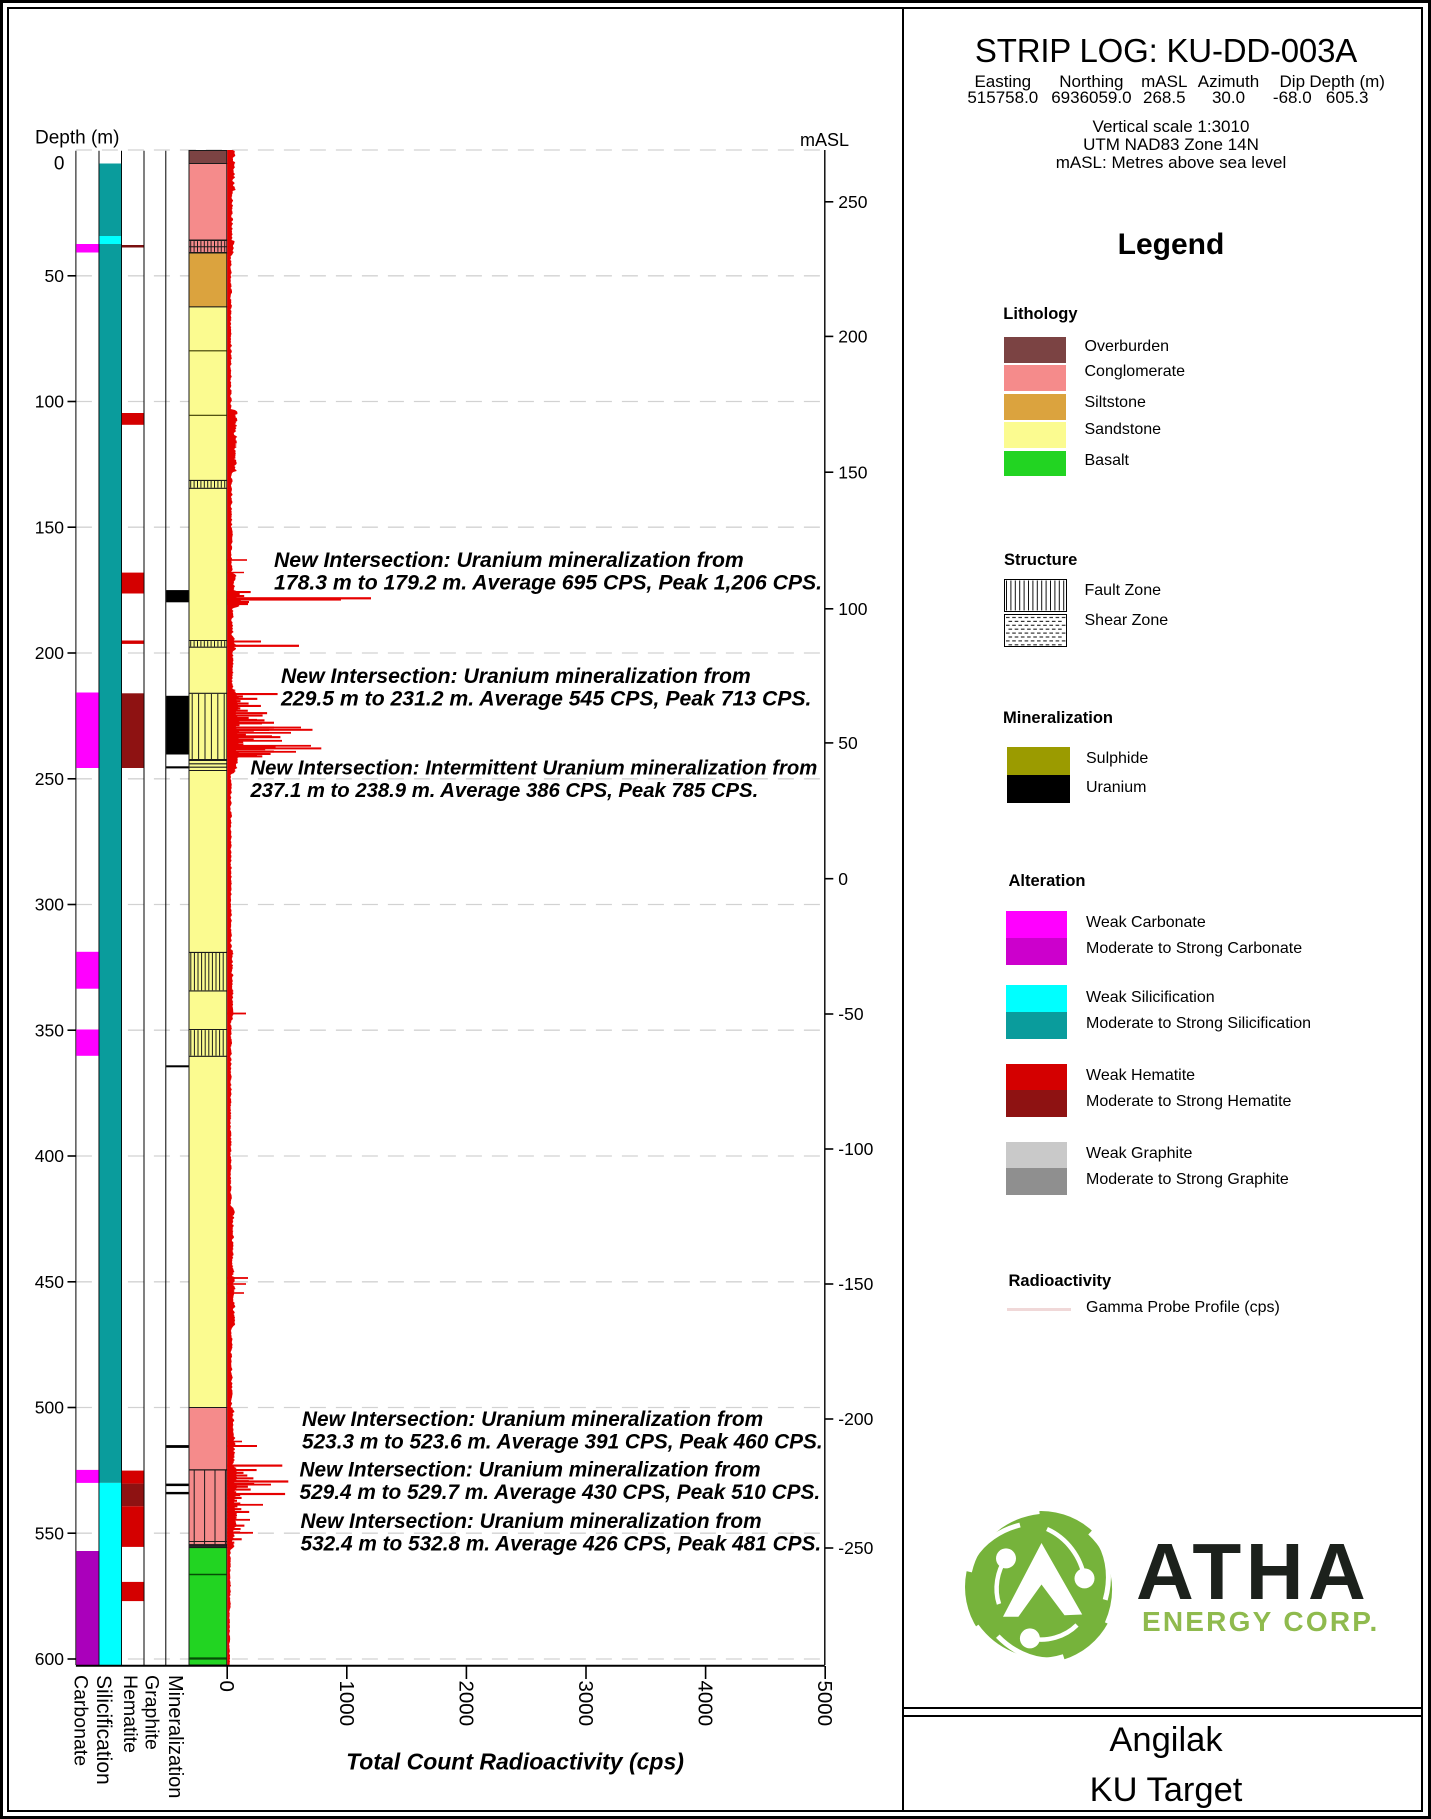 This screenshot has height=1819, width=1431. What do you see at coordinates (49, 1156) in the screenshot?
I see `svg-text: 400` at bounding box center [49, 1156].